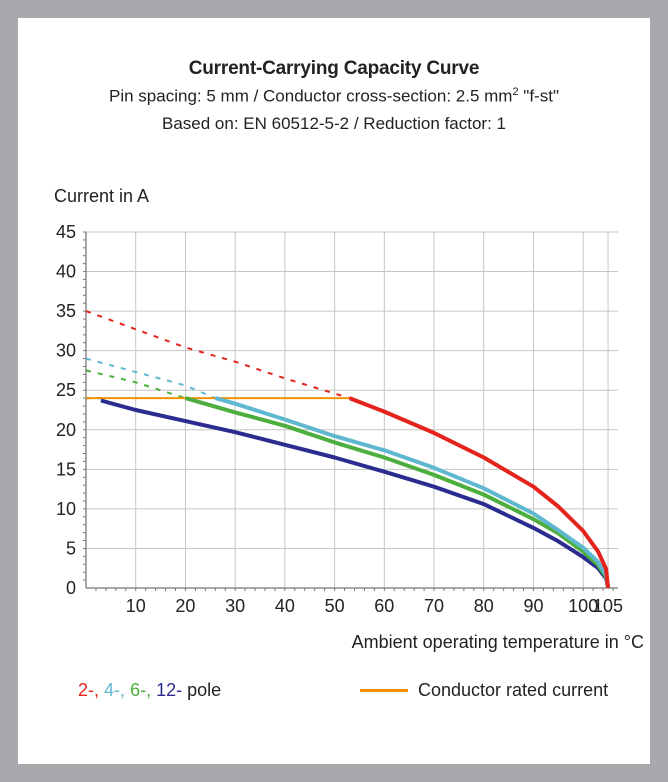 This screenshot has width=668, height=782. What do you see at coordinates (89, 690) in the screenshot?
I see `legend-pole-2: 2-,` at bounding box center [89, 690].